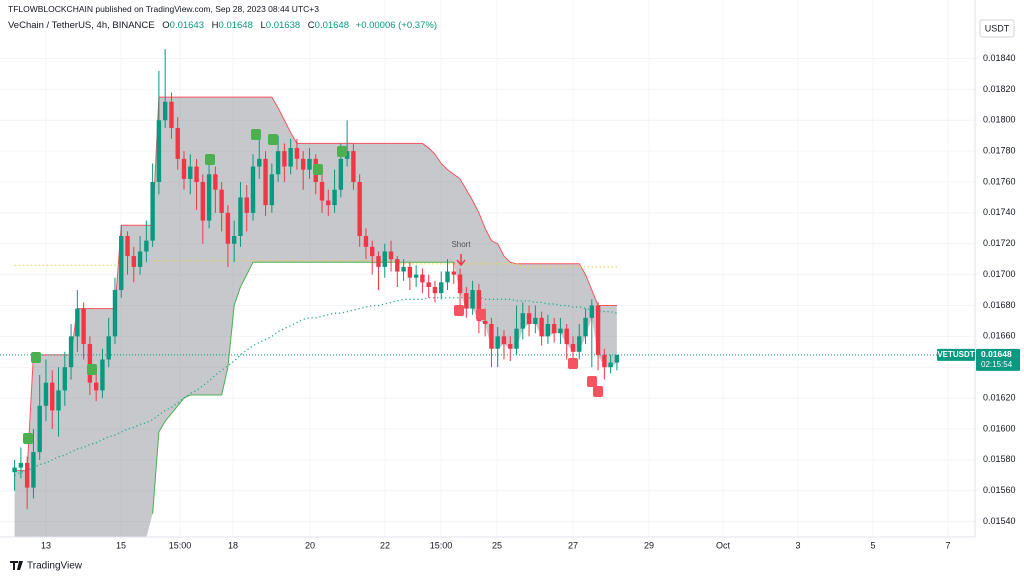 The height and width of the screenshot is (576, 1024). Describe the element at coordinates (996, 354) in the screenshot. I see `price-tag-value: 0.01648` at that location.